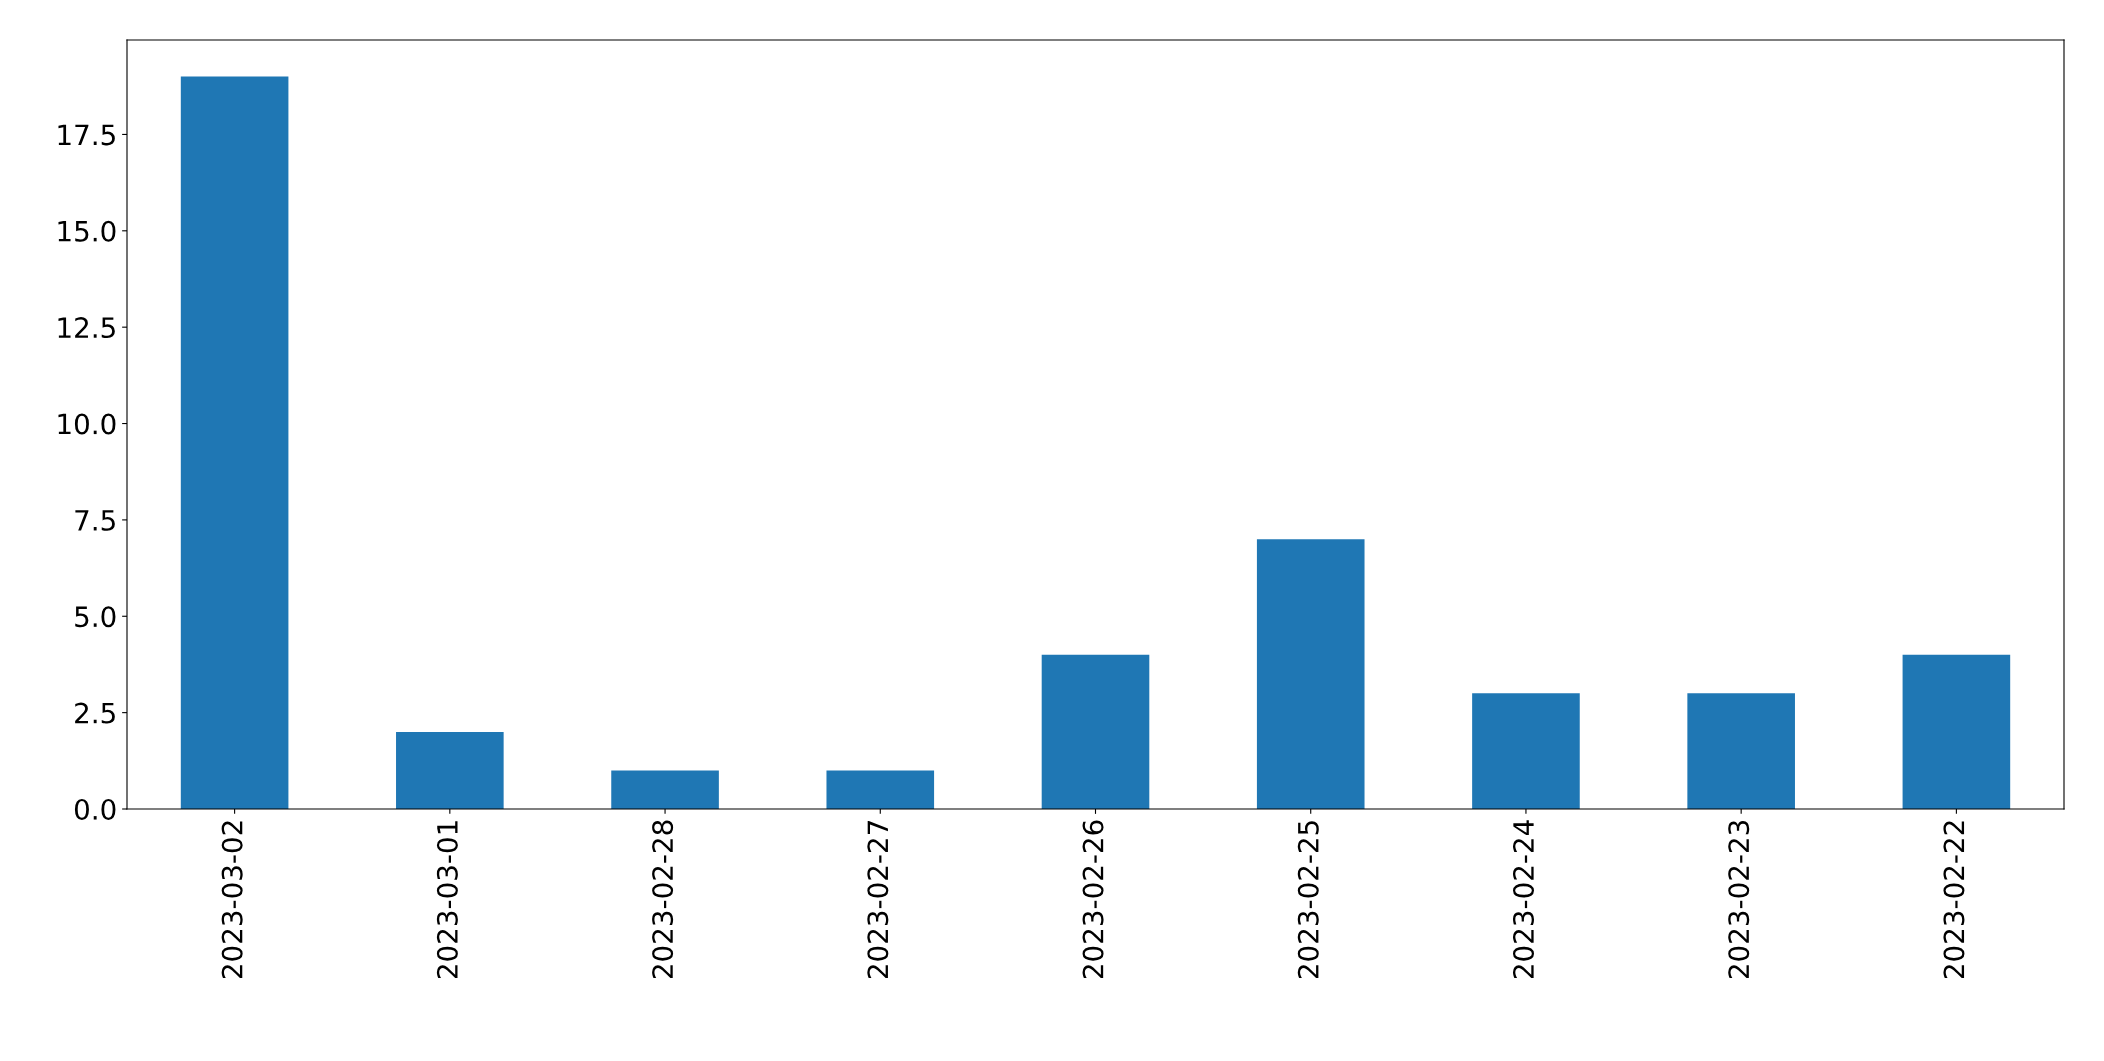 Image resolution: width=2104 pixels, height=1061 pixels. Describe the element at coordinates (1093, 899) in the screenshot. I see `x-tick-label: 2023-02-26` at that location.